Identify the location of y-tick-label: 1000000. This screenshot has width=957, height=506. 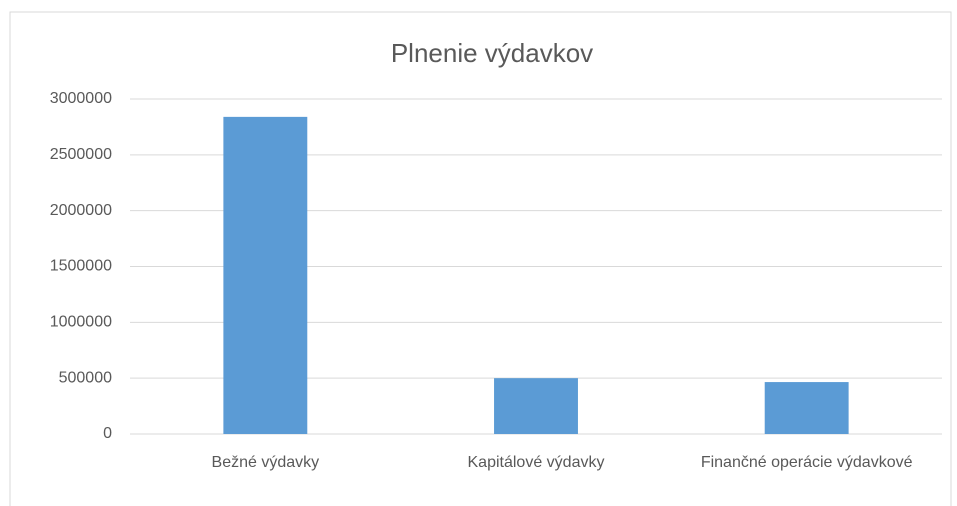
(81, 322).